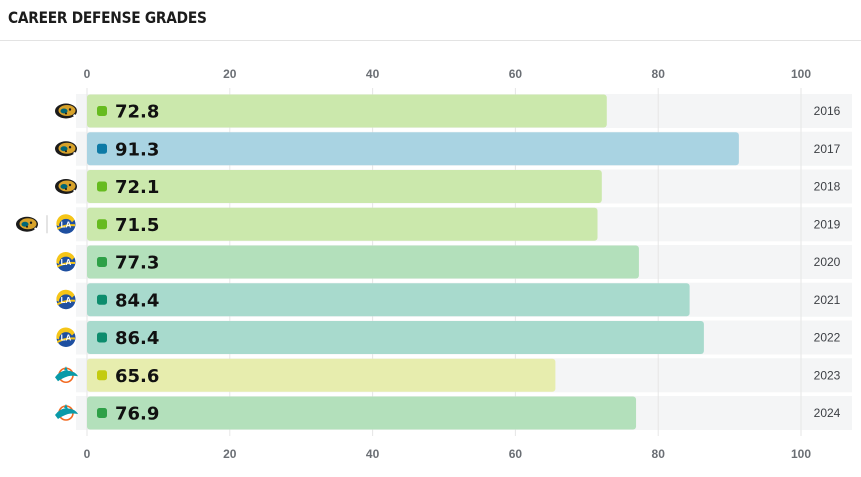 The width and height of the screenshot is (861, 477). I want to click on x-tick-label-top: 60, so click(516, 74).